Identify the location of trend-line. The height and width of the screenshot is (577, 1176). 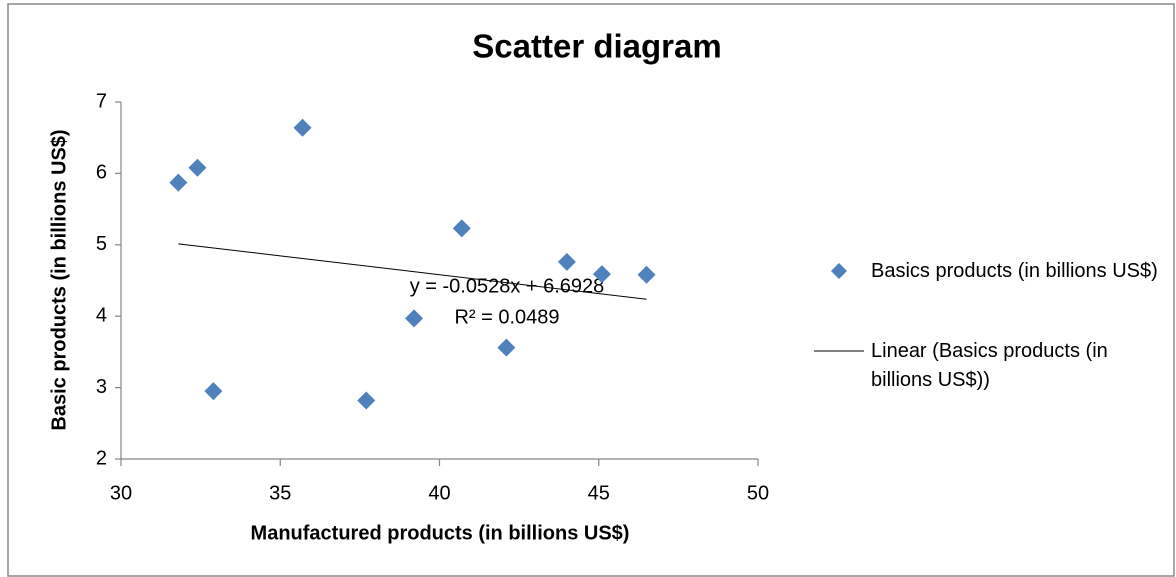
(412, 271).